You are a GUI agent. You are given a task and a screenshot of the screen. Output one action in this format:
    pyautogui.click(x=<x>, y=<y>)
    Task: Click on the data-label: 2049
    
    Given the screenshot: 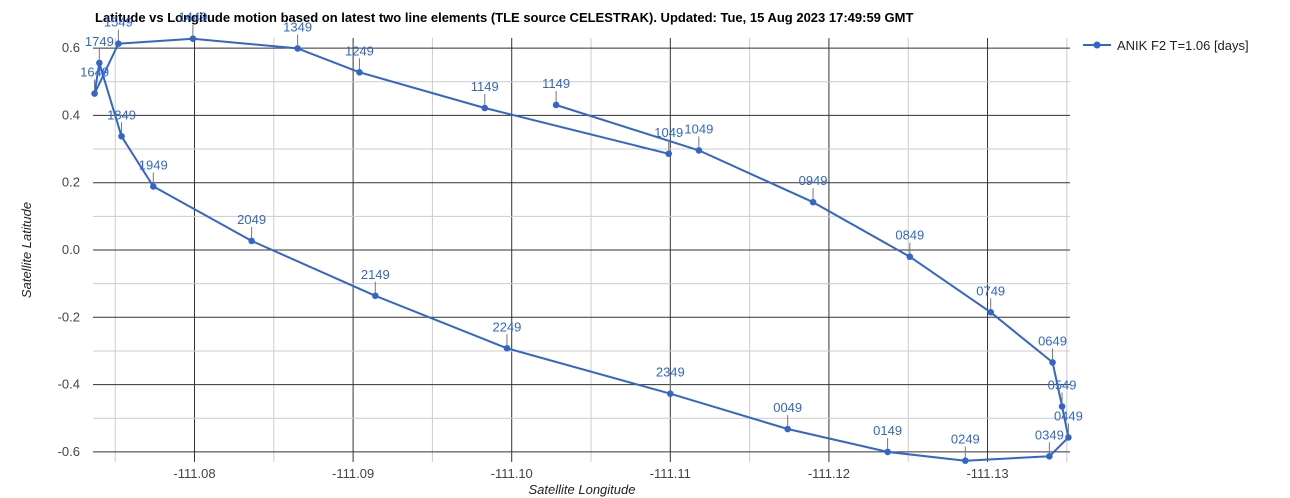 What is the action you would take?
    pyautogui.click(x=251, y=219)
    